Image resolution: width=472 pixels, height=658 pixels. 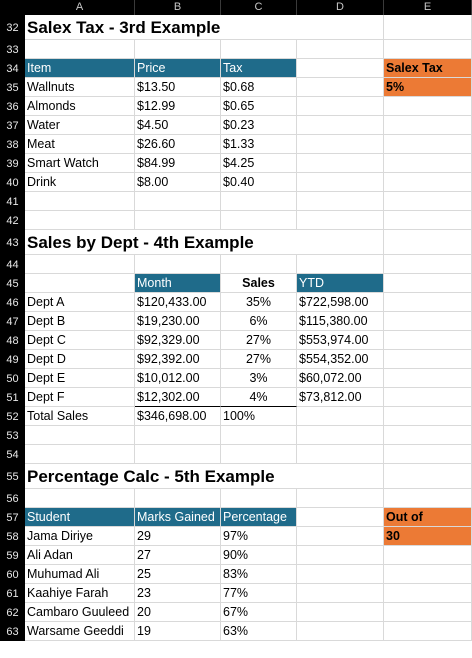 What do you see at coordinates (428, 574) in the screenshot?
I see `cell-e60` at bounding box center [428, 574].